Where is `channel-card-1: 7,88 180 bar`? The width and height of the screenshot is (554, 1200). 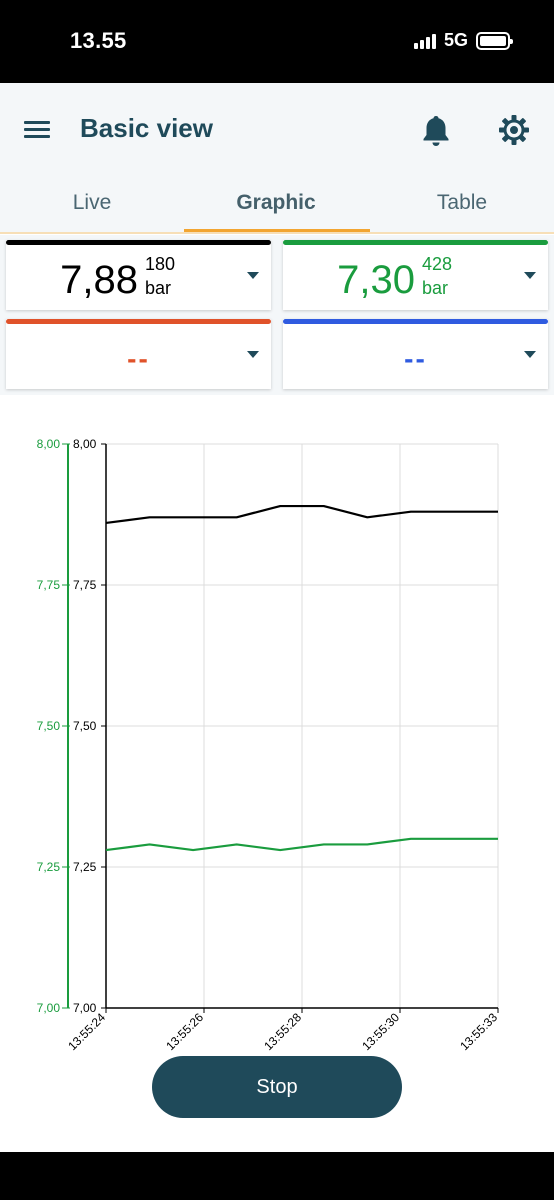 channel-card-1: 7,88 180 bar is located at coordinates (138, 275).